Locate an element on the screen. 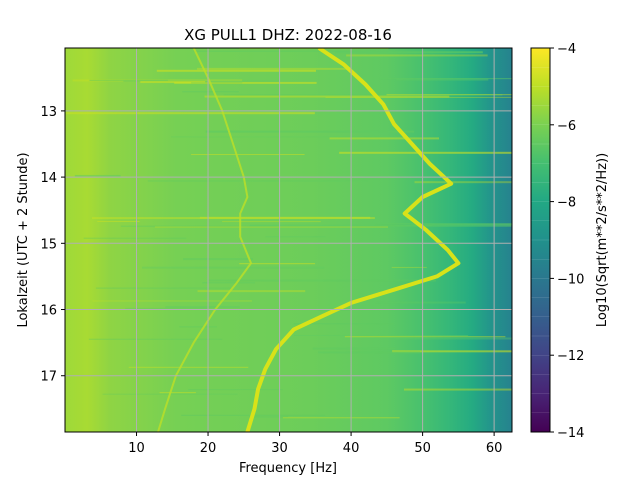 The image size is (640, 484). y-axis-label: Lokalzeit (UTC + 2 Stunde) is located at coordinates (23, 239).